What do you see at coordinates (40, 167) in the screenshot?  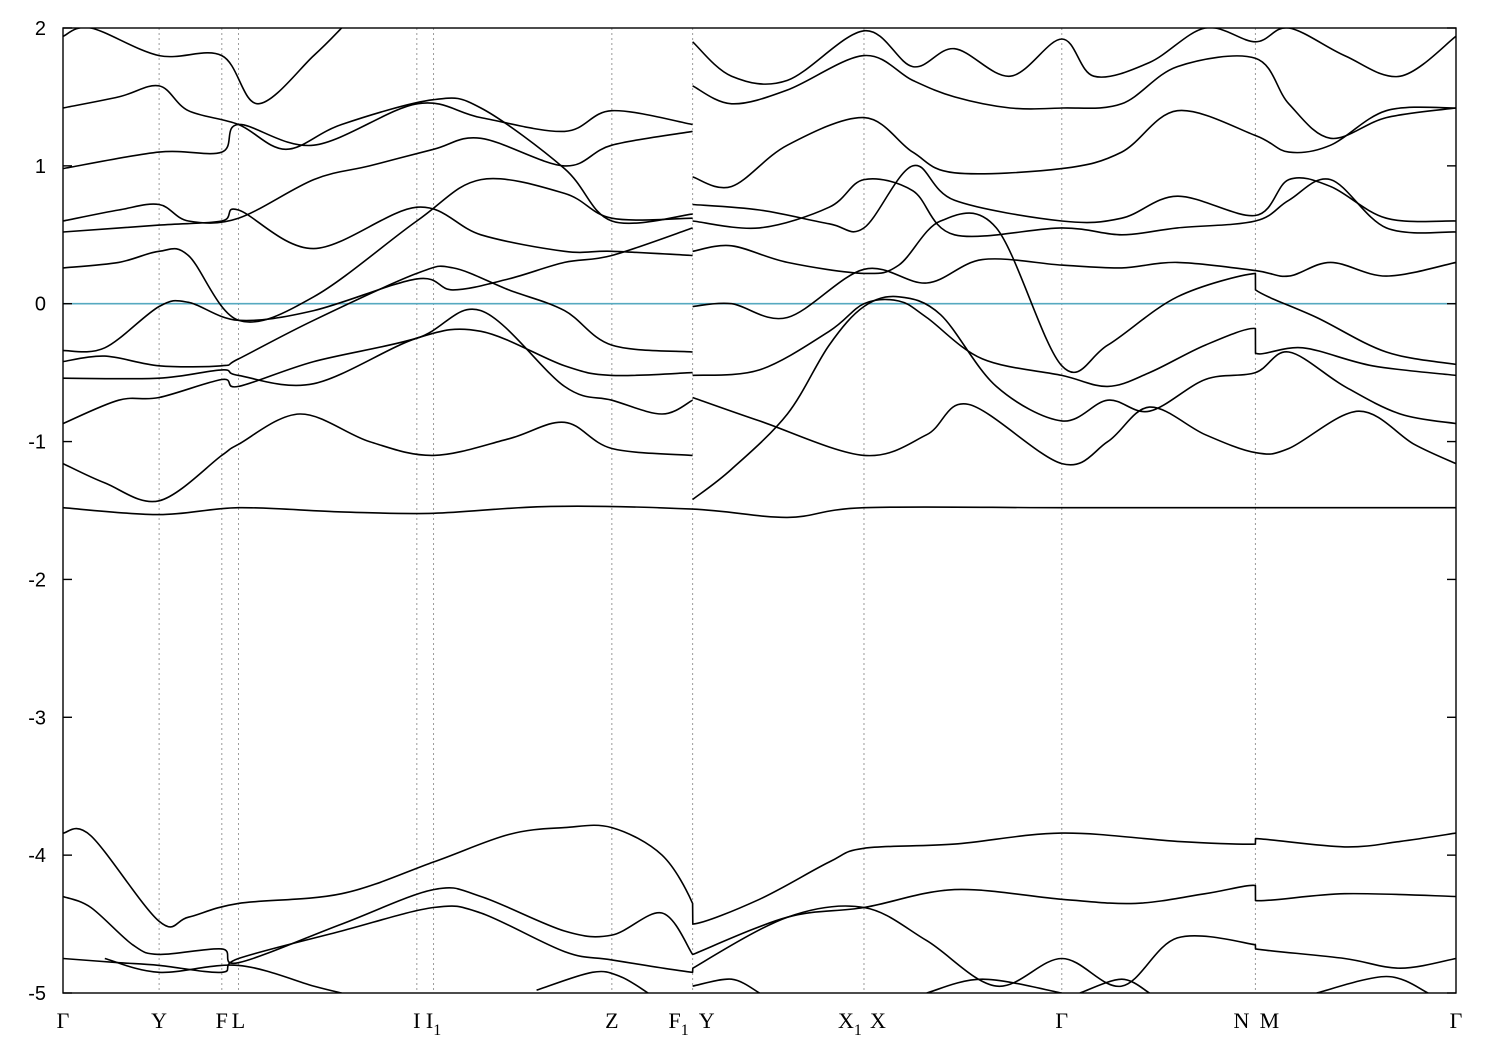 I see `y-tick-label: 1` at bounding box center [40, 167].